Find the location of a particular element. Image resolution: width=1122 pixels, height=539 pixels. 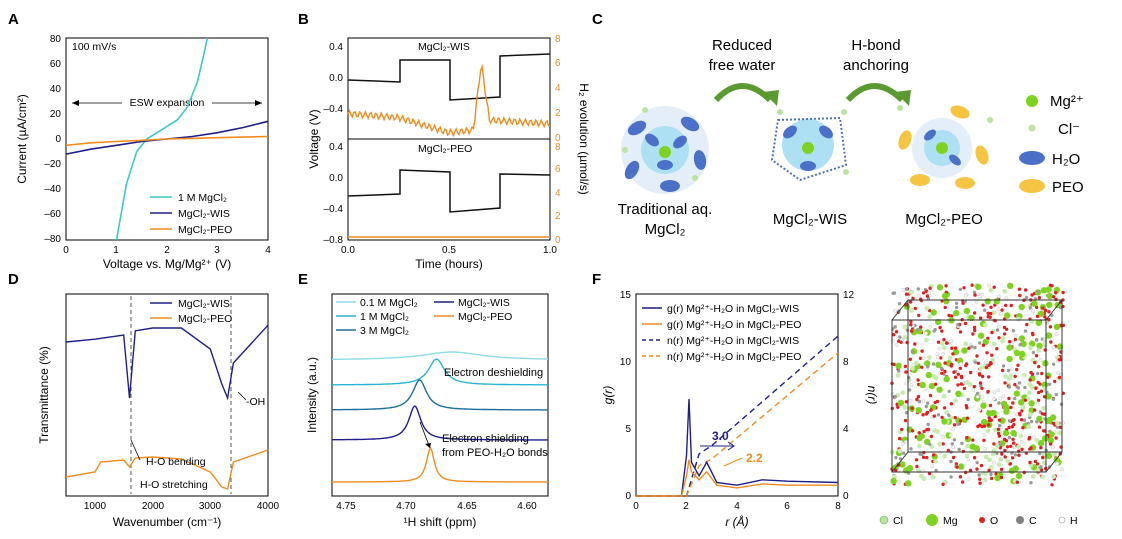

legend-label: 3 M MgCl₂ is located at coordinates (384, 331).